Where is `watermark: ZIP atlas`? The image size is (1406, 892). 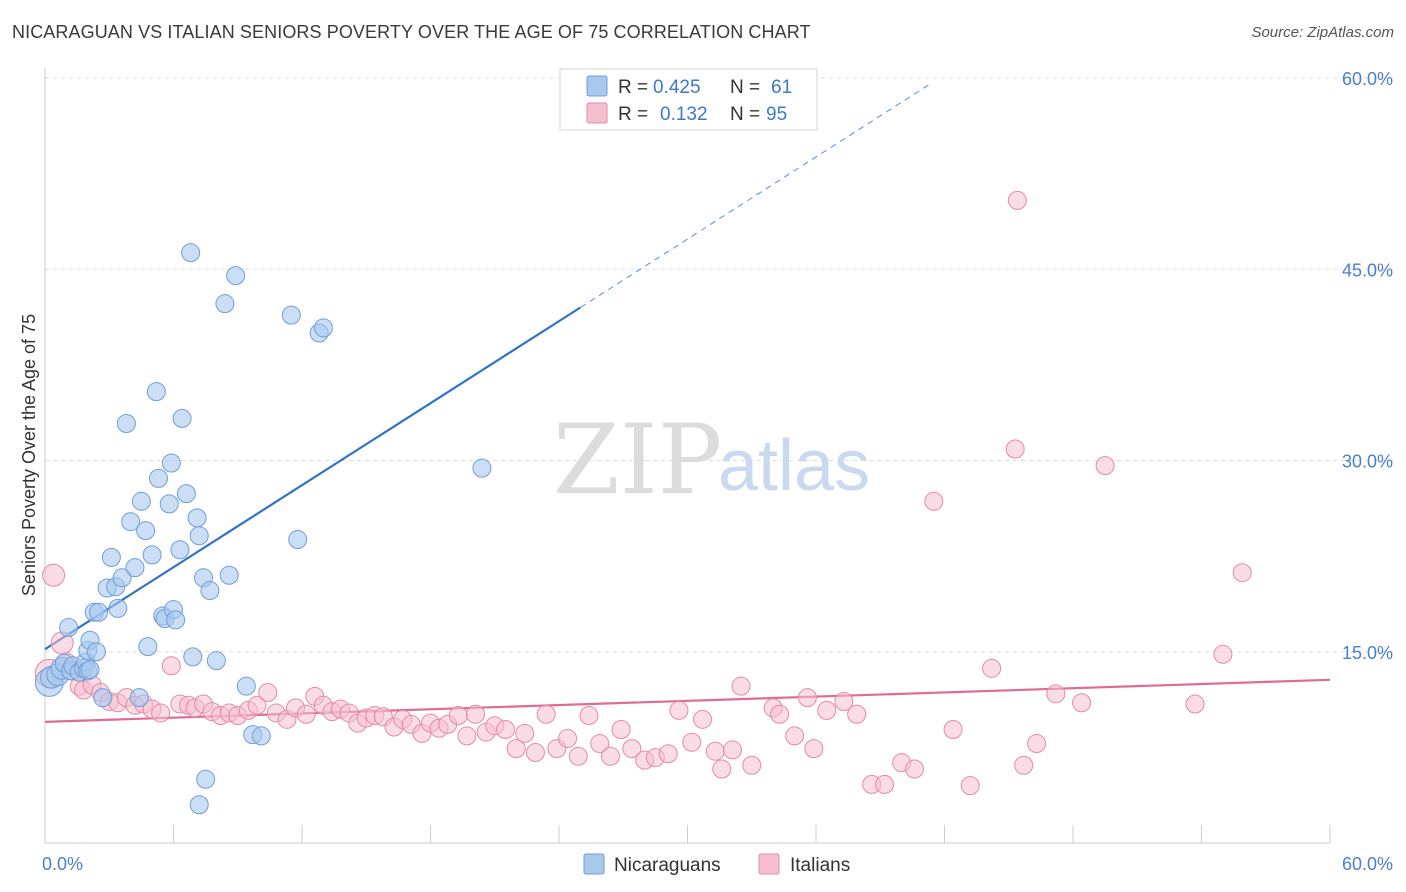
watermark: ZIP atlas is located at coordinates (711, 460).